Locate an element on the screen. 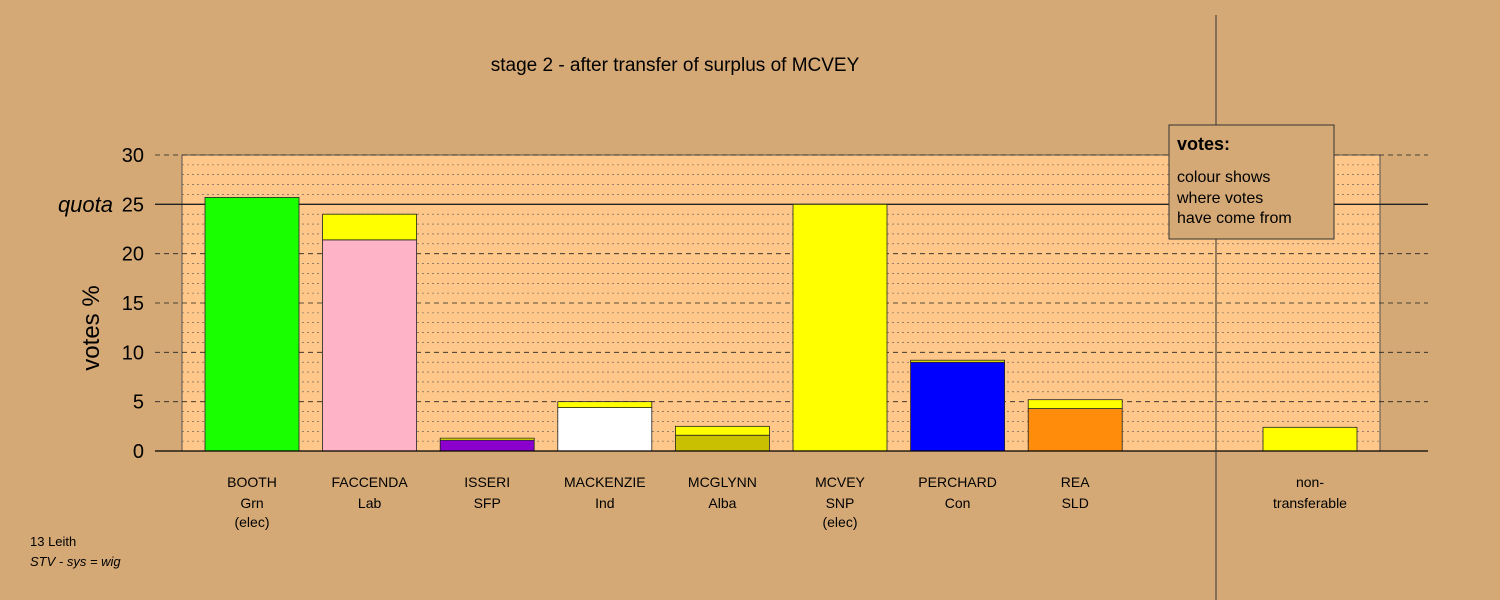 Image resolution: width=1500 pixels, height=600 pixels. y-tick-label: 25 is located at coordinates (133, 205).